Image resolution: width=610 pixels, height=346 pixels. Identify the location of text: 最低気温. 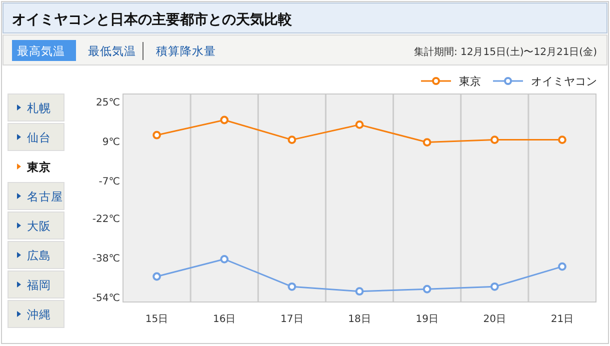
(112, 51).